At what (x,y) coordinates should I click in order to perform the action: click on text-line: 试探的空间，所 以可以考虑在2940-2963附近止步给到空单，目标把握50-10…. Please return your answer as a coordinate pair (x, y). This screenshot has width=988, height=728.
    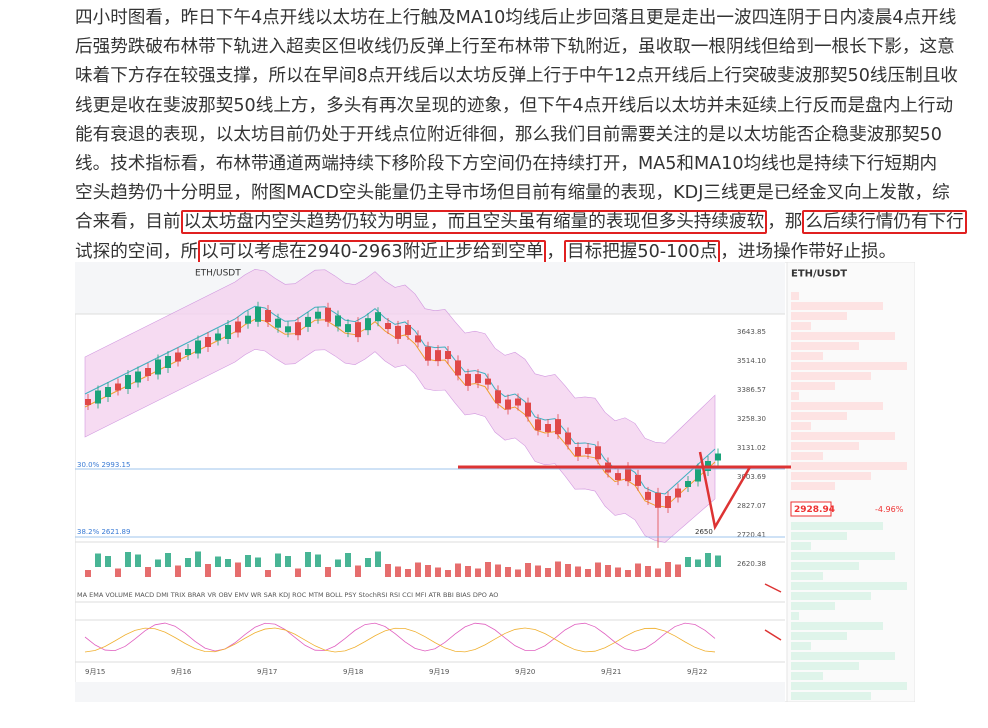
    Looking at the image, I should click on (485, 252).